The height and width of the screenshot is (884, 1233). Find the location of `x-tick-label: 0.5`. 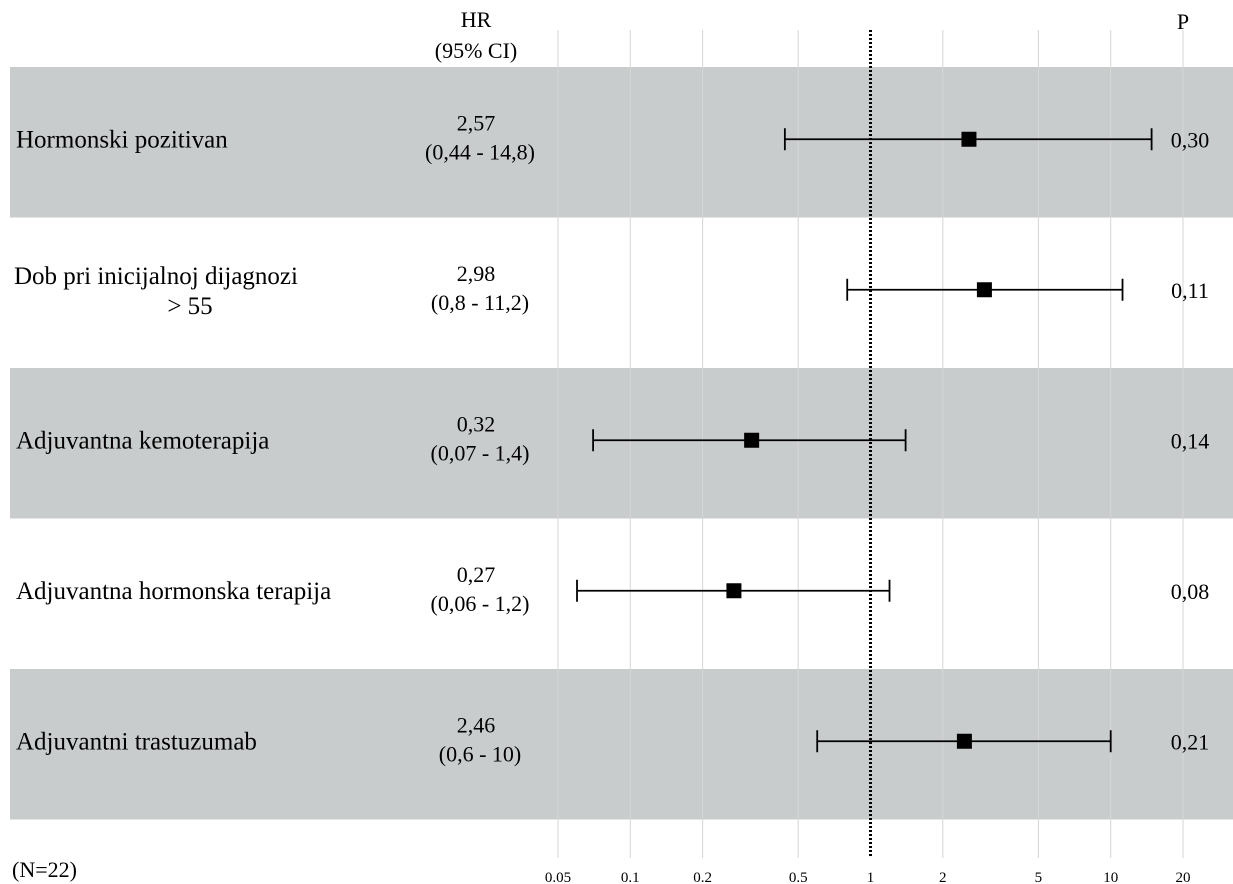

x-tick-label: 0.5 is located at coordinates (798, 877).